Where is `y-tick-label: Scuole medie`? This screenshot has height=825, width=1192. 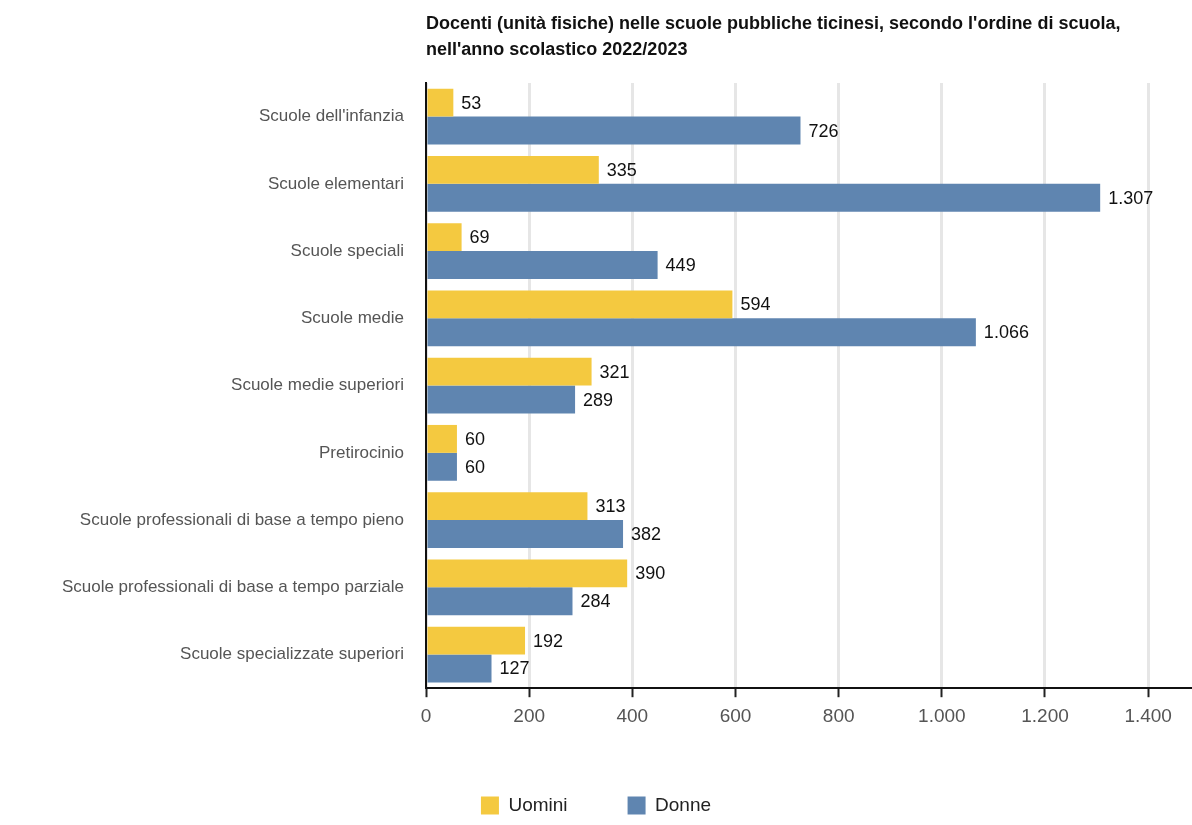
y-tick-label: Scuole medie is located at coordinates (352, 318).